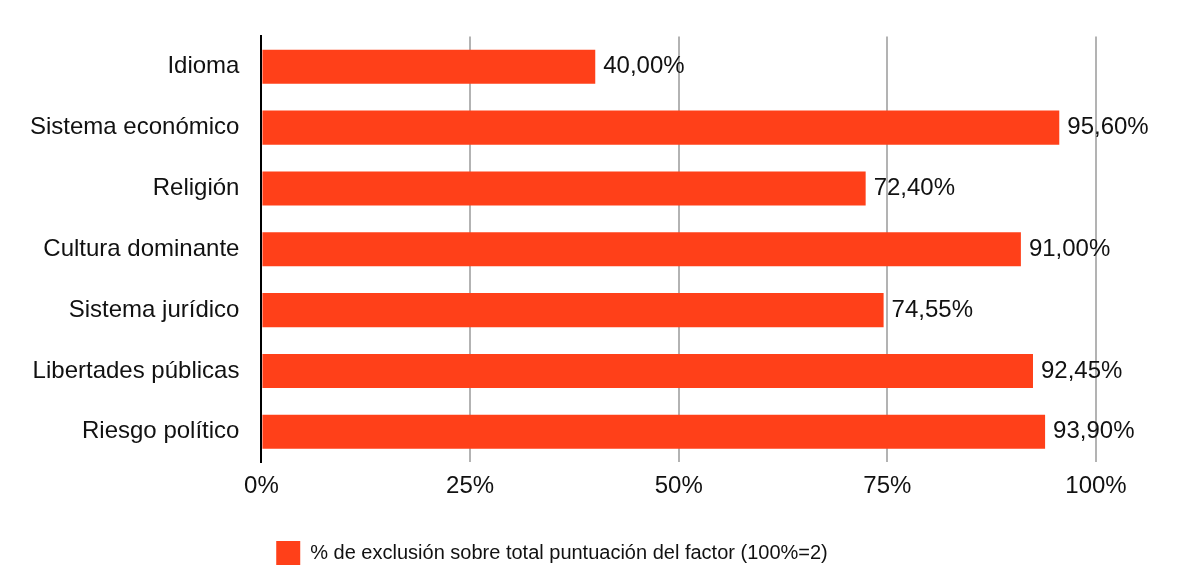  Describe the element at coordinates (1108, 126) in the screenshot. I see `data-label: 95,60%` at that location.